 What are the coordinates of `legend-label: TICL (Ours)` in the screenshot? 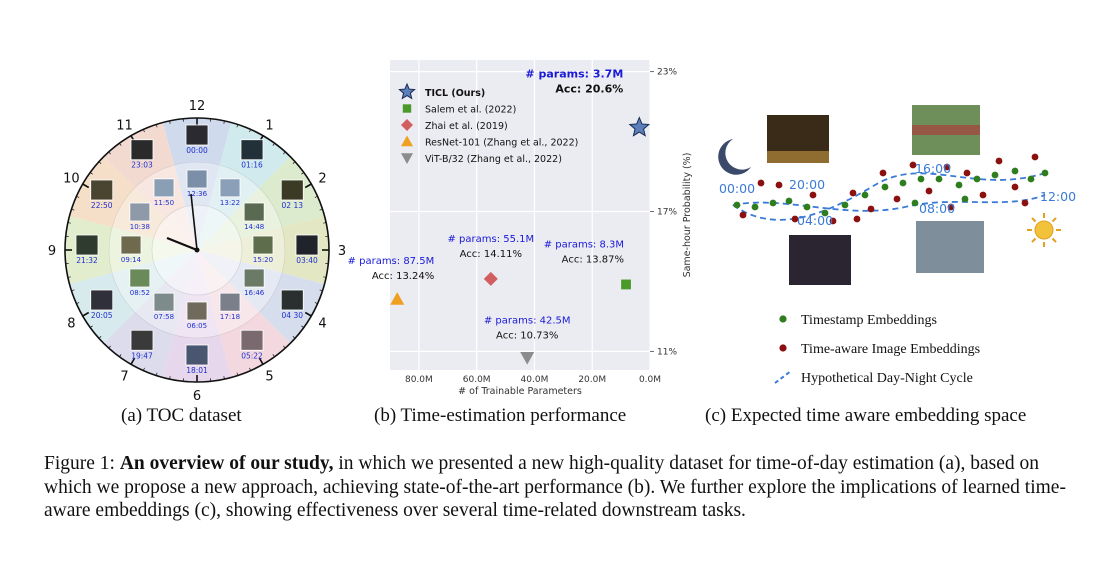 It's located at (455, 93).